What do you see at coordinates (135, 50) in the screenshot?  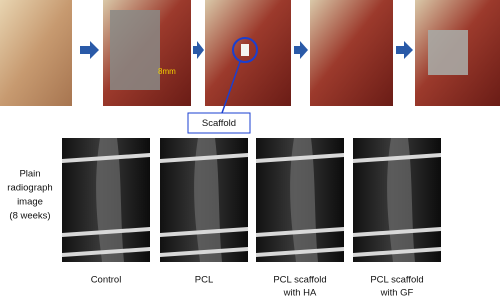 I see `caliper` at bounding box center [135, 50].